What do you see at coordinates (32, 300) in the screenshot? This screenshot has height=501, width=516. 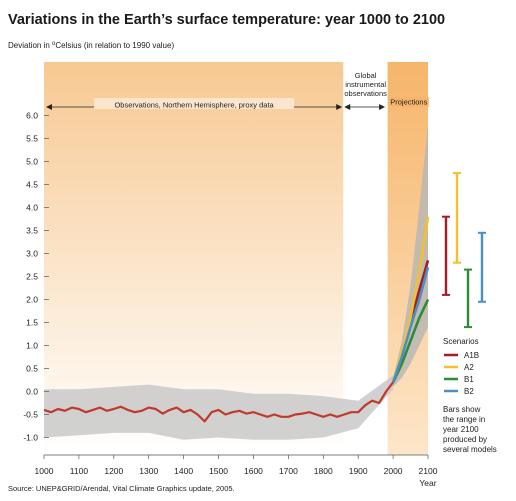 I see `y-tick-label: 2.0` at bounding box center [32, 300].